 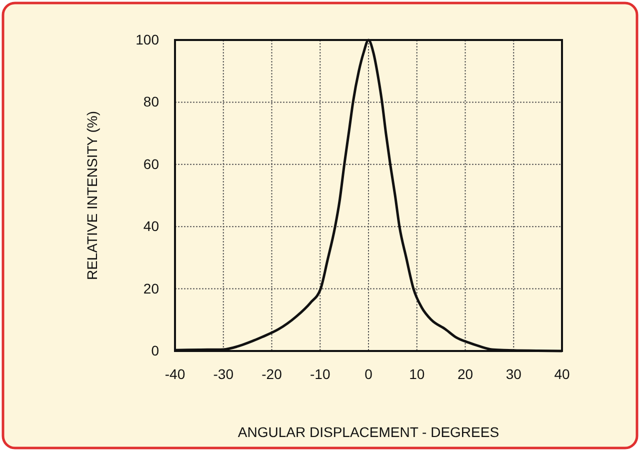 I want to click on y-tick-label: 40, so click(x=151, y=226).